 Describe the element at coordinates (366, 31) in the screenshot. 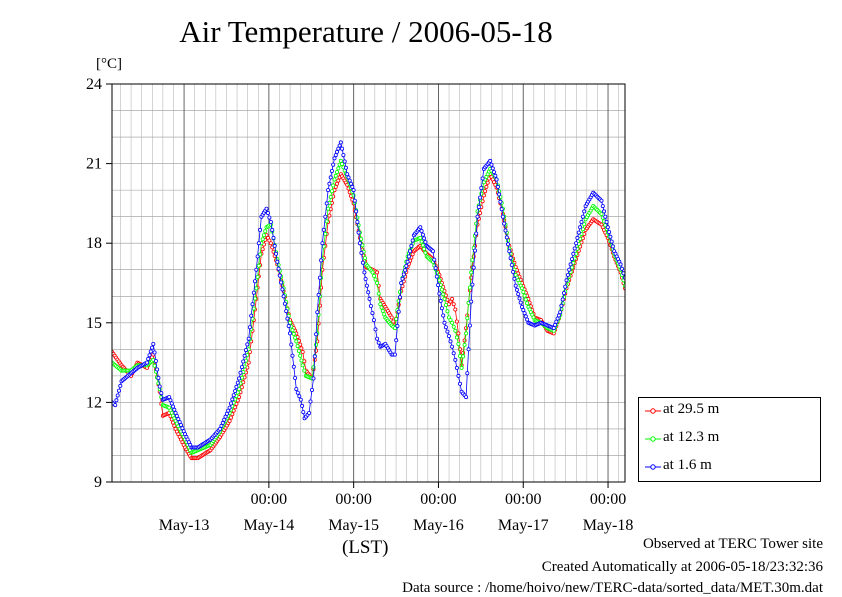

I see `chart-title: Air Temperature / 2006-05-18` at that location.